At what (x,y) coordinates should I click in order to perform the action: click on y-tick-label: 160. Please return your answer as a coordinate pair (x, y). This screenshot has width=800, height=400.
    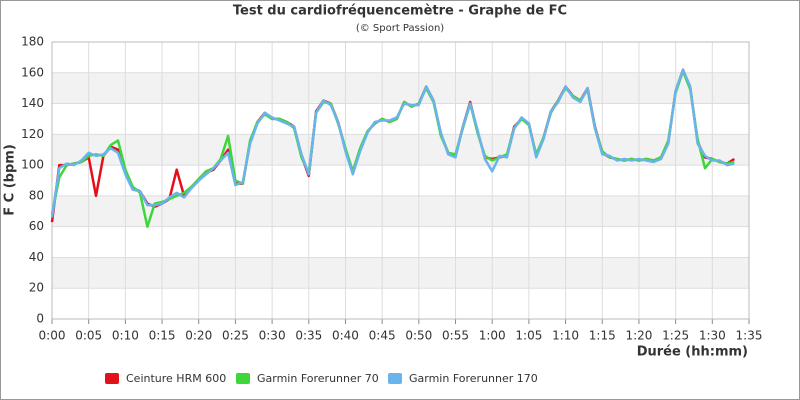
    Looking at the image, I should click on (32, 72).